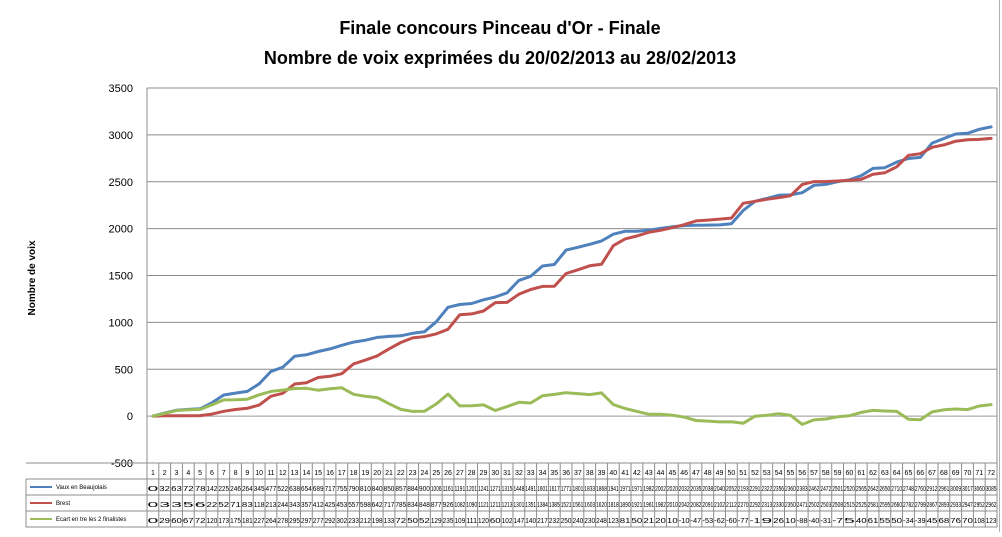 The width and height of the screenshot is (1002, 537). Describe the element at coordinates (707, 489) in the screenshot. I see `data-label: 2038` at that location.